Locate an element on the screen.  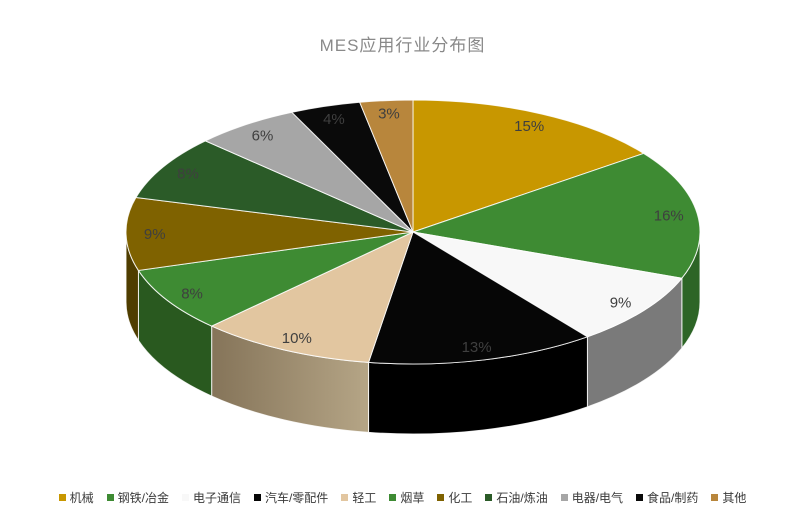
chart-title: MES应用行业分布图 is located at coordinates (402, 45).